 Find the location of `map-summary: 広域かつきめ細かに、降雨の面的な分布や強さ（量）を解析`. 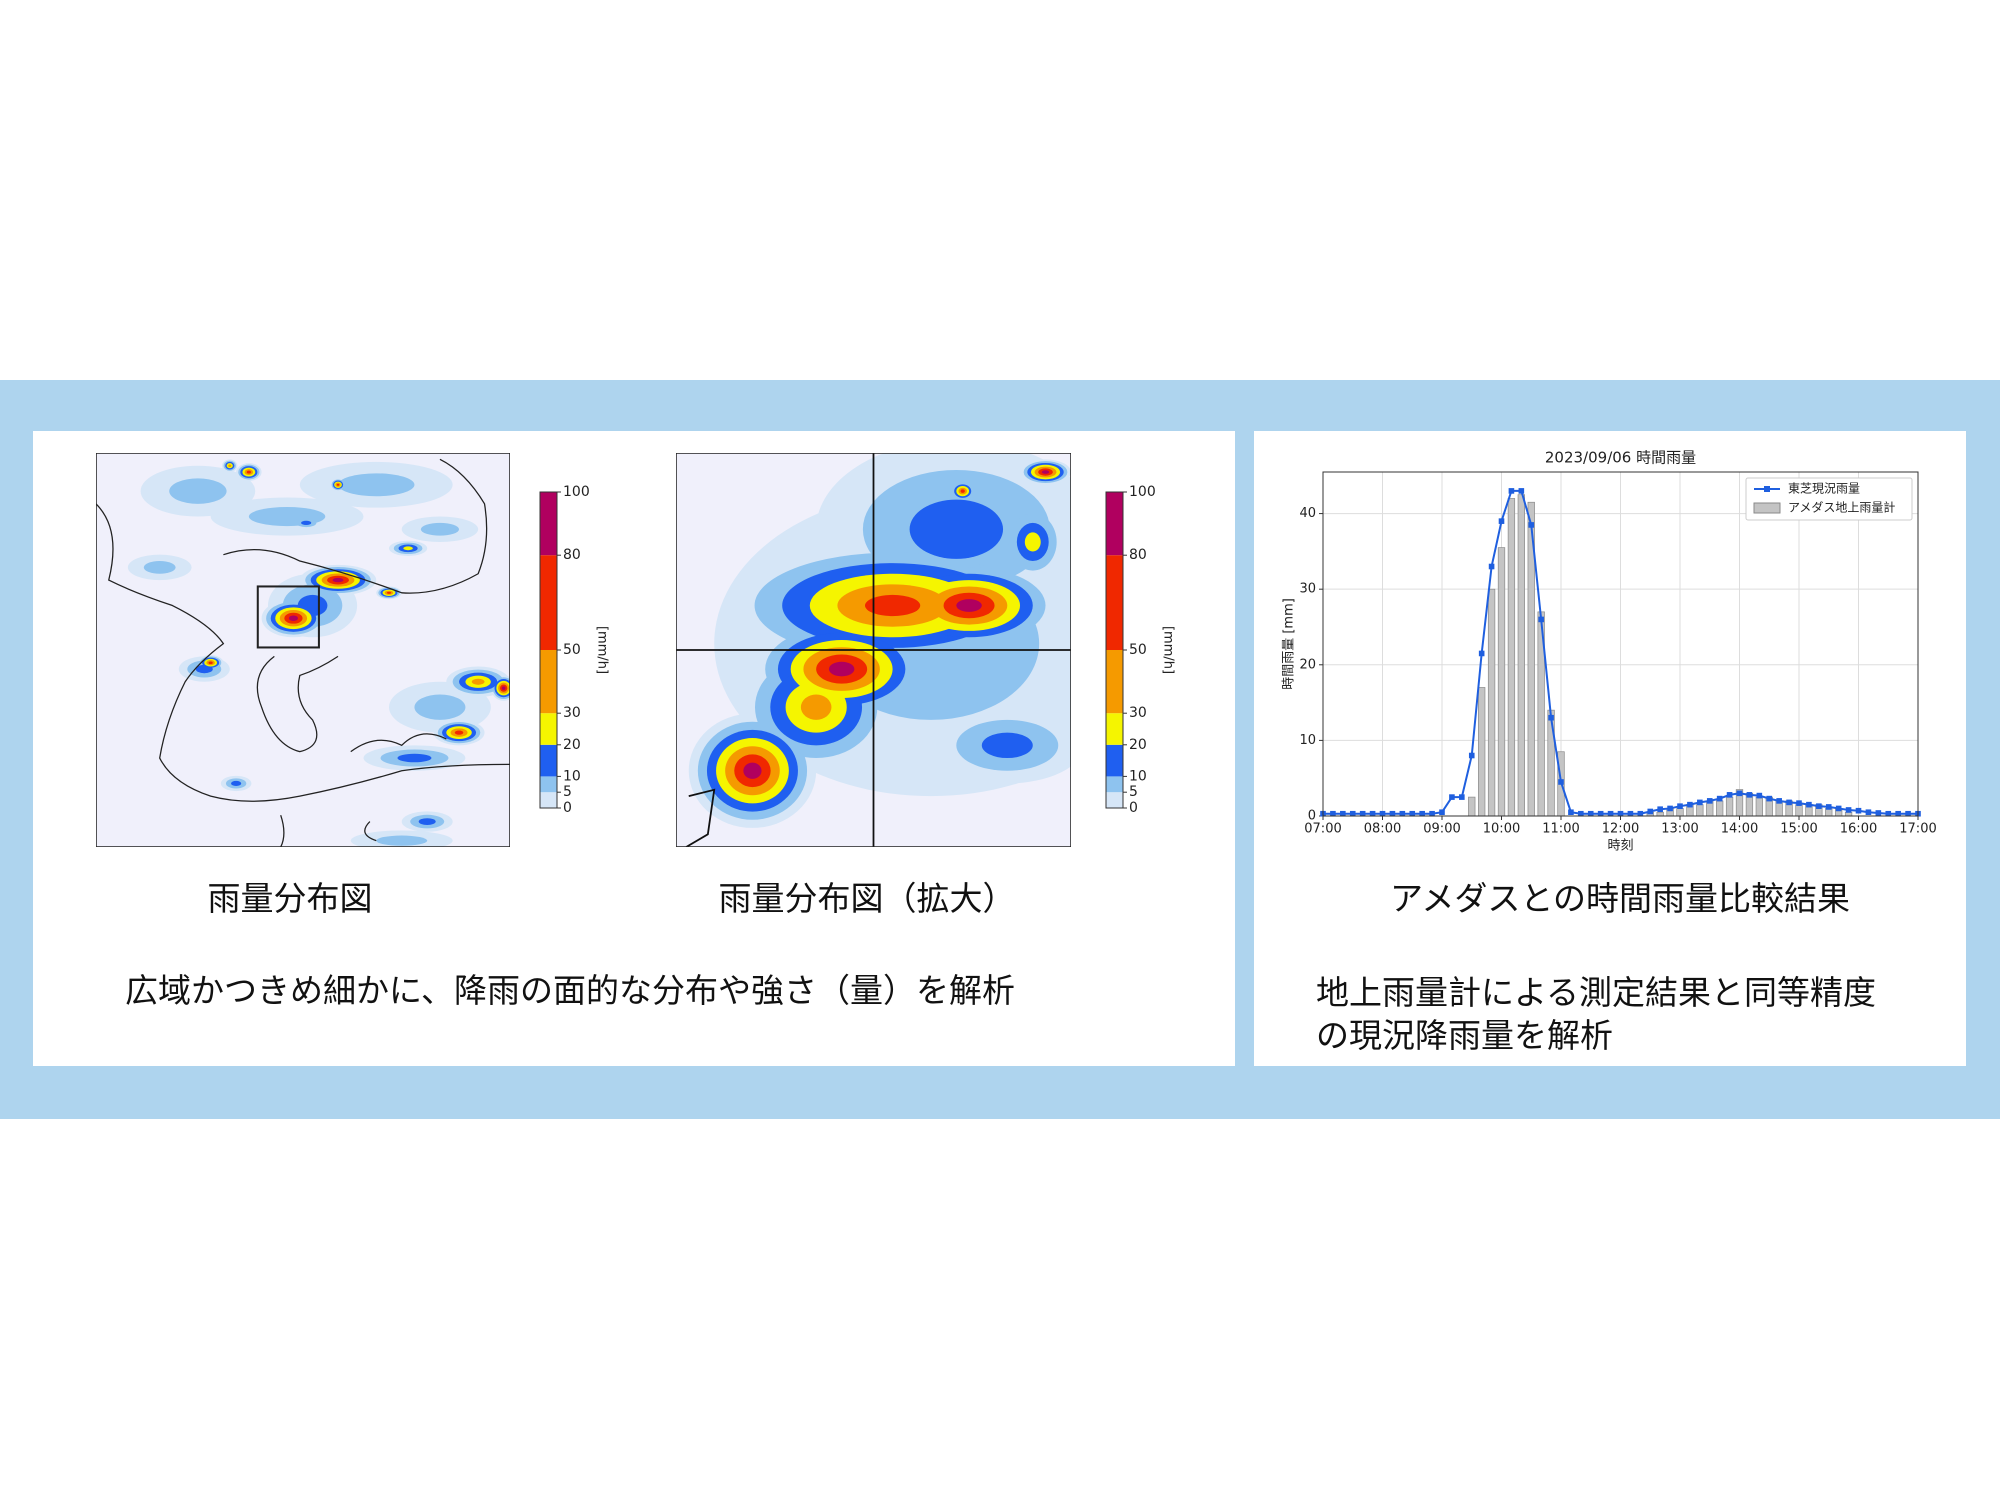

map-summary: 広域かつきめ細かに、降雨の面的な分布や強さ（量）を解析 is located at coordinates (570, 990).